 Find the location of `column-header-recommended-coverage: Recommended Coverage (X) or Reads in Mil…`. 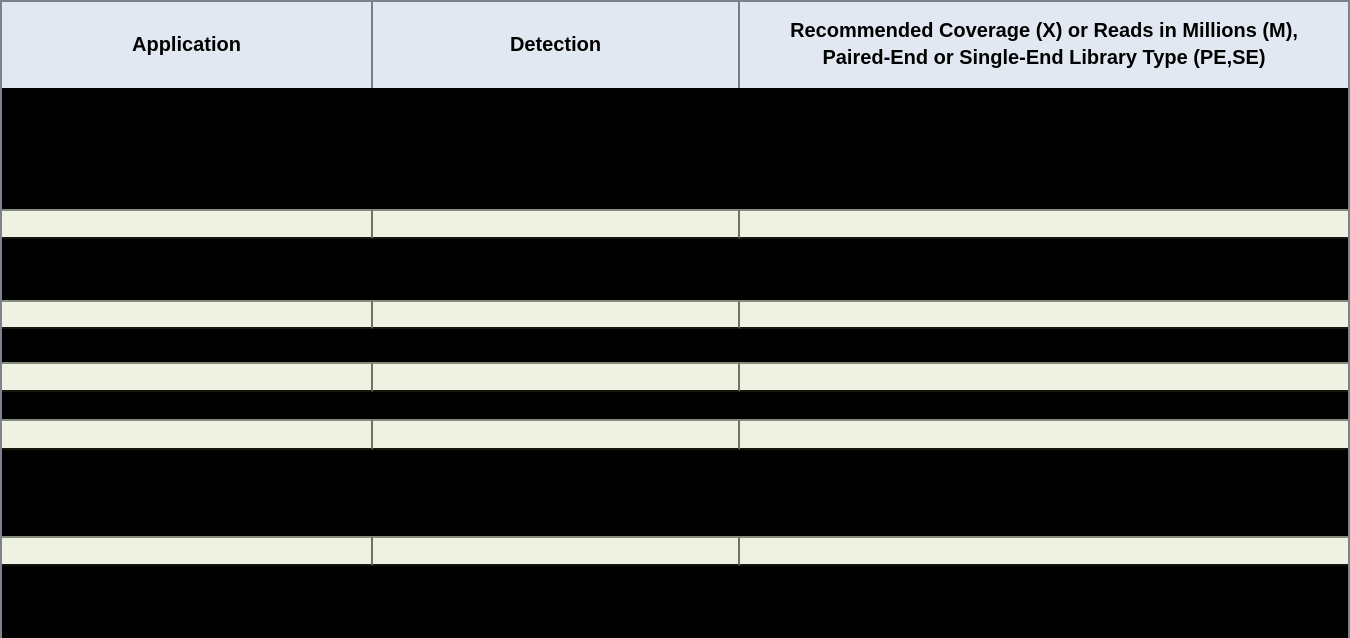

column-header-recommended-coverage: Recommended Coverage (X) or Reads in Mil… is located at coordinates (1044, 45).